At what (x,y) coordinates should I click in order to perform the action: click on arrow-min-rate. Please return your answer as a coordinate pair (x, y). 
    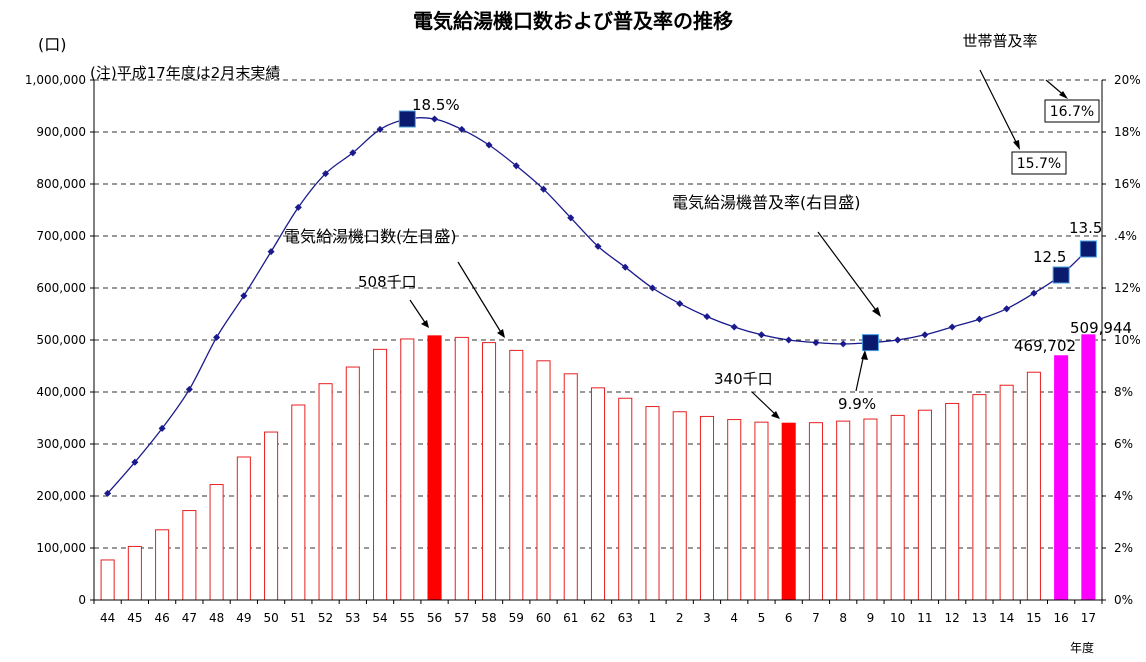
    Looking at the image, I should click on (860, 372).